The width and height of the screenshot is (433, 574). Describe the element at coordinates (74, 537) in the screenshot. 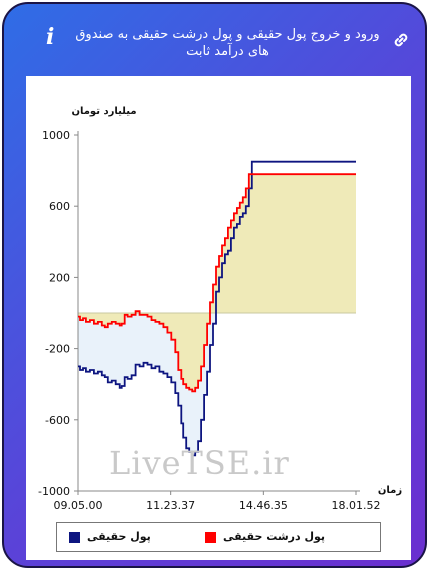

I see `legend-swatch-real-money` at that location.